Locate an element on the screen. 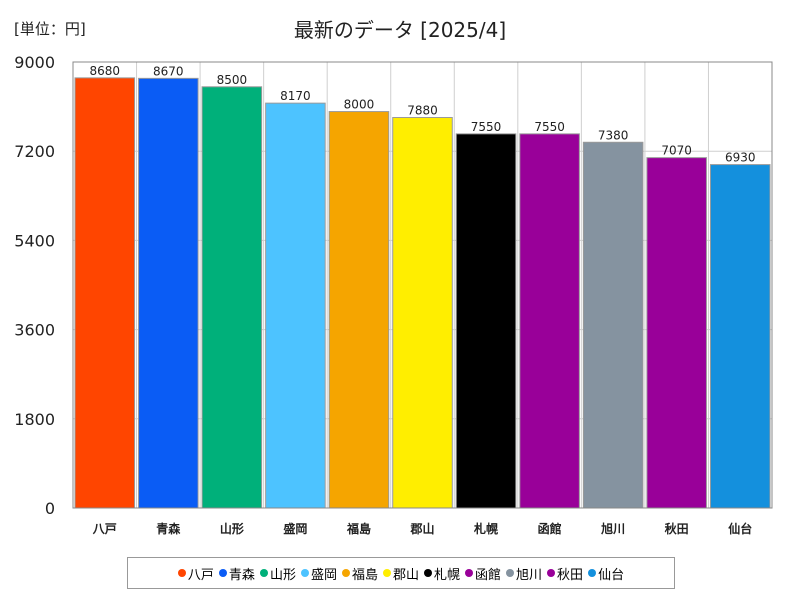 The height and width of the screenshot is (600, 800). x-tick-label: 旭川 is located at coordinates (612, 528).